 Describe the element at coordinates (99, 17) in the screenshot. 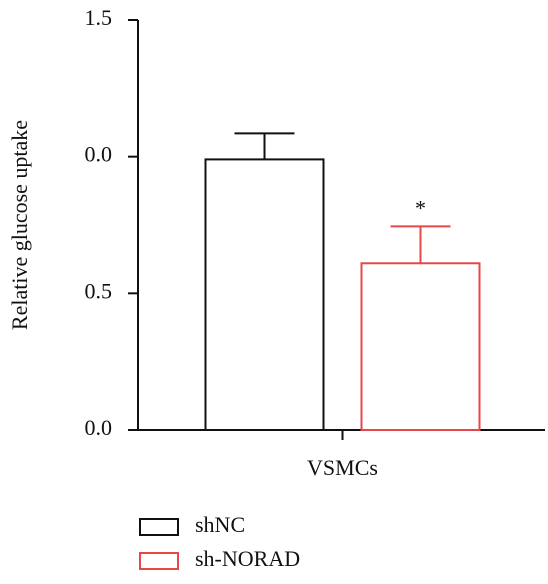

I see `y-tick-label: 1.5` at that location.